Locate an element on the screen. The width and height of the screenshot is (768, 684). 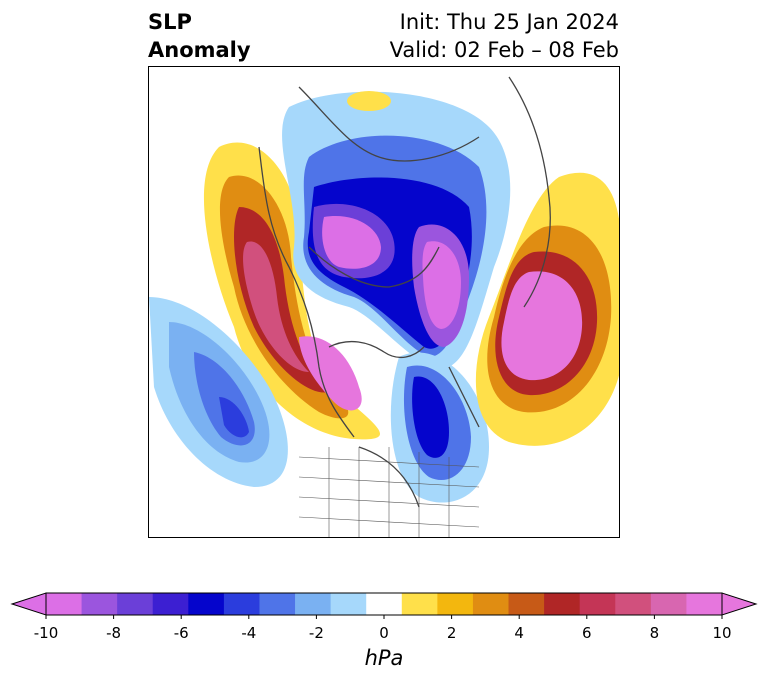
colorbar-tick-label: -2 is located at coordinates (316, 633).